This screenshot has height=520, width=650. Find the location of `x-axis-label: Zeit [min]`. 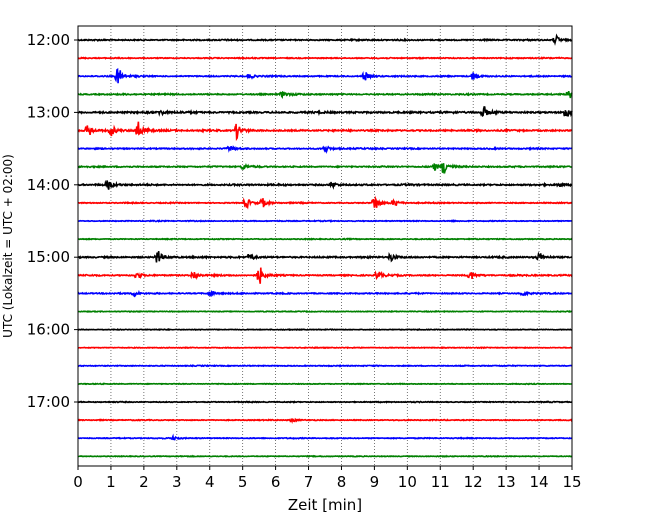

x-axis-label: Zeit [min] is located at coordinates (325, 505).